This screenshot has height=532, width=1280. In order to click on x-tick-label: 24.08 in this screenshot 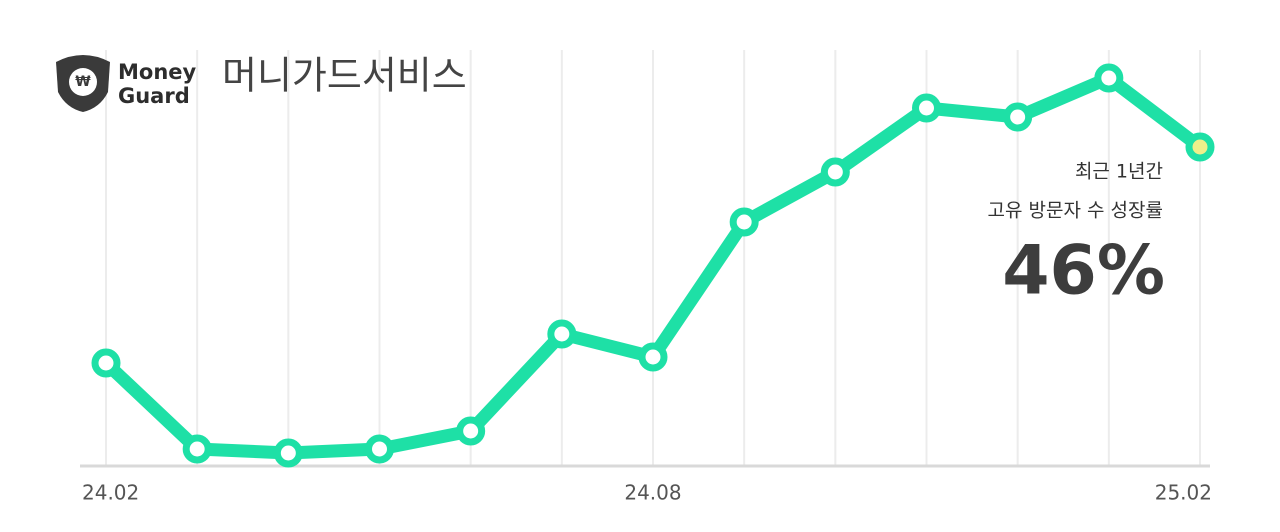, I will do `click(652, 493)`.